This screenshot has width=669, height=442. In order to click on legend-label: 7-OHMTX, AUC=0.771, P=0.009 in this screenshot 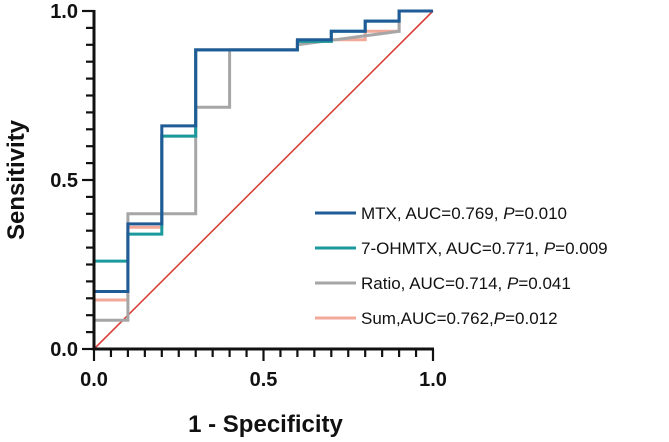, I will do `click(484, 248)`.